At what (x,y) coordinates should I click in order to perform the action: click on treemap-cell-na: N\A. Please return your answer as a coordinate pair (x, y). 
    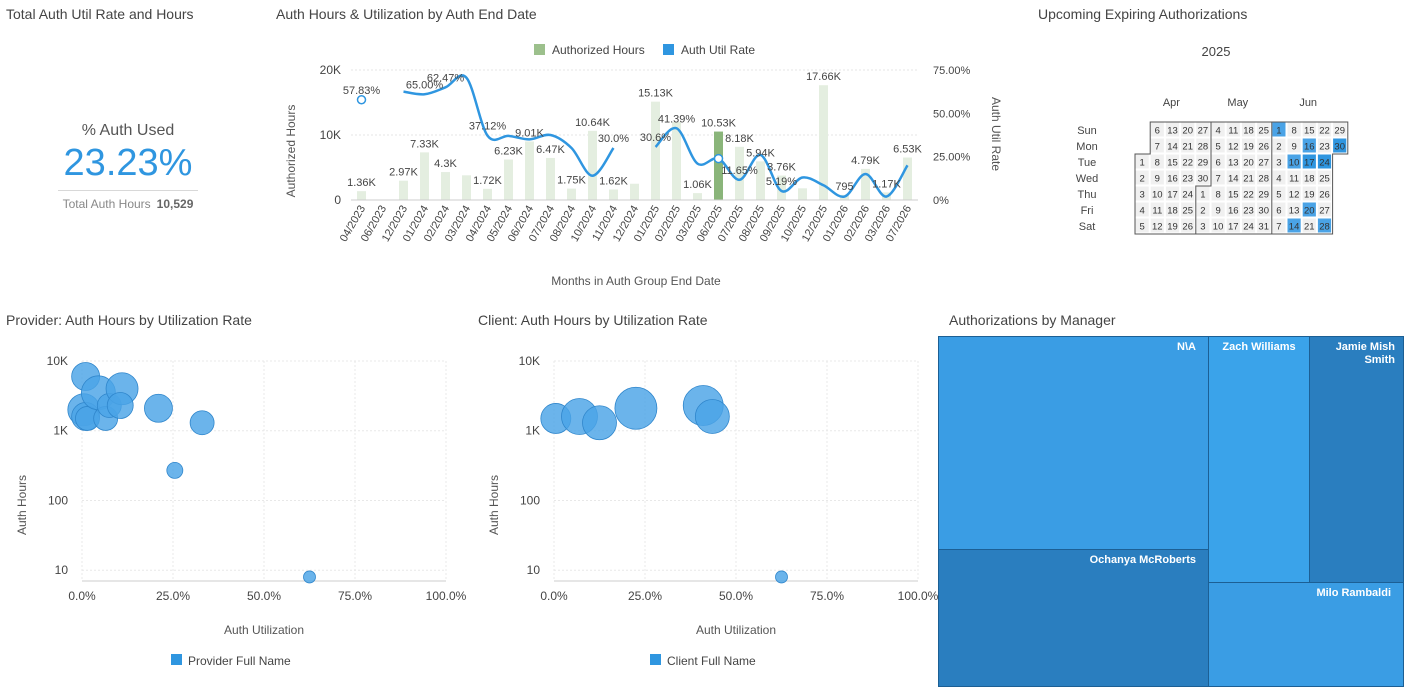
    Looking at the image, I should click on (1073, 443).